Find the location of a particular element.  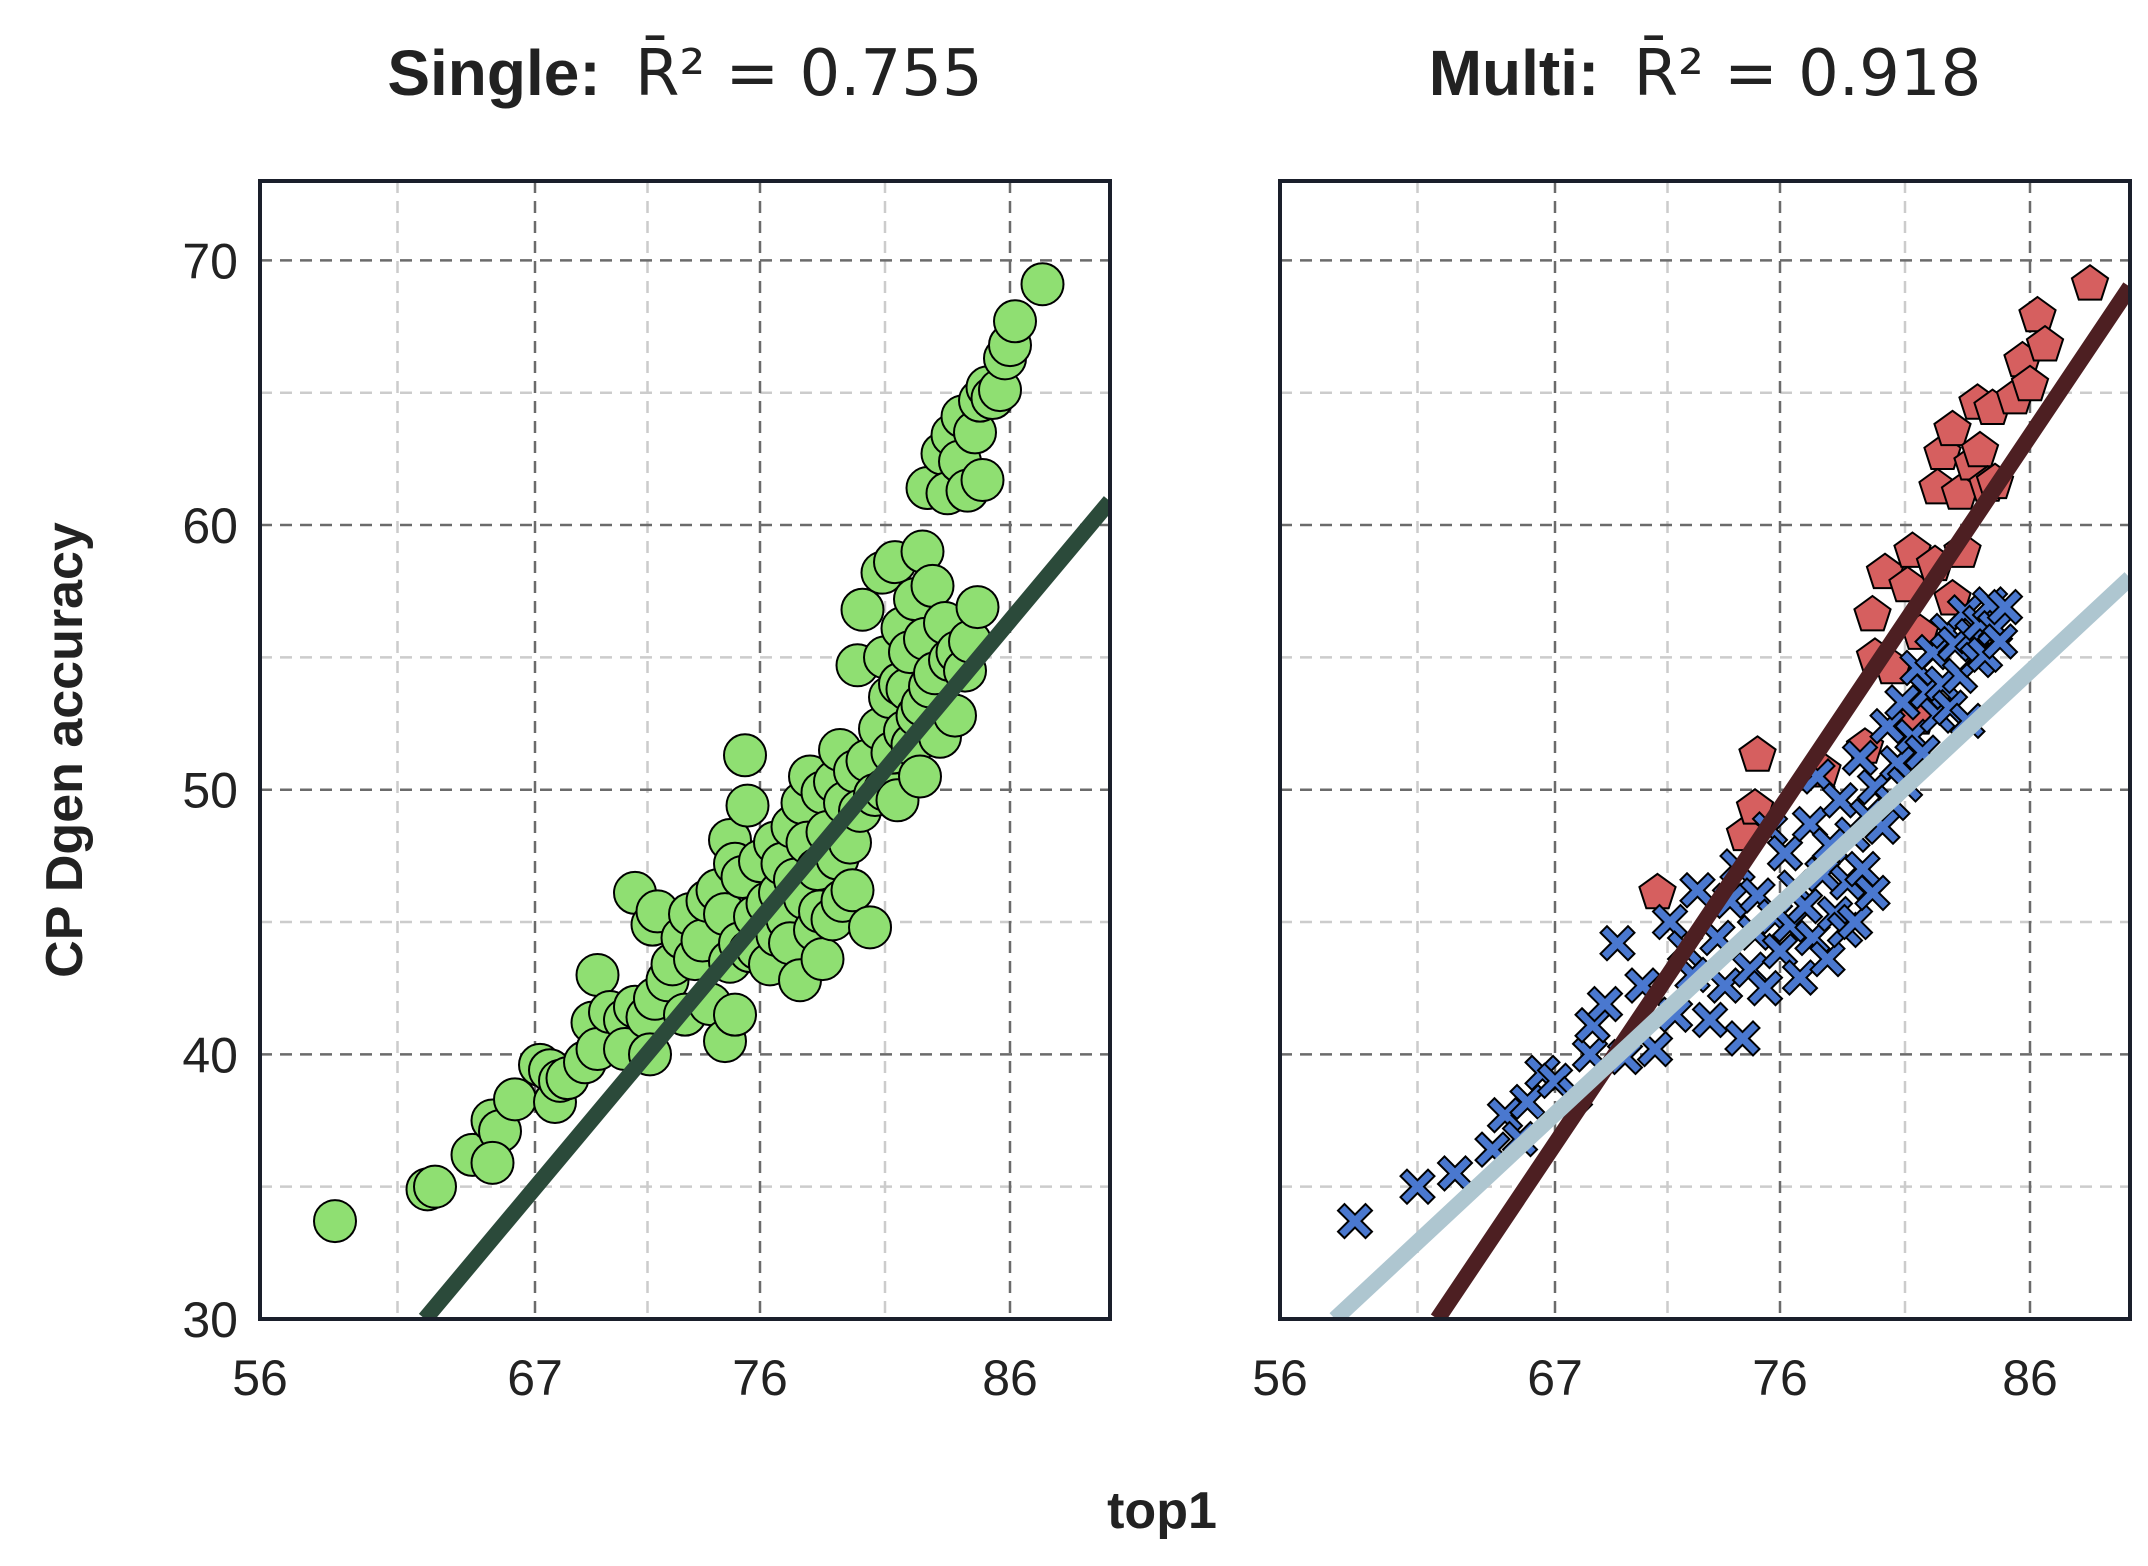

y-tick-label: 70 is located at coordinates (210, 261).